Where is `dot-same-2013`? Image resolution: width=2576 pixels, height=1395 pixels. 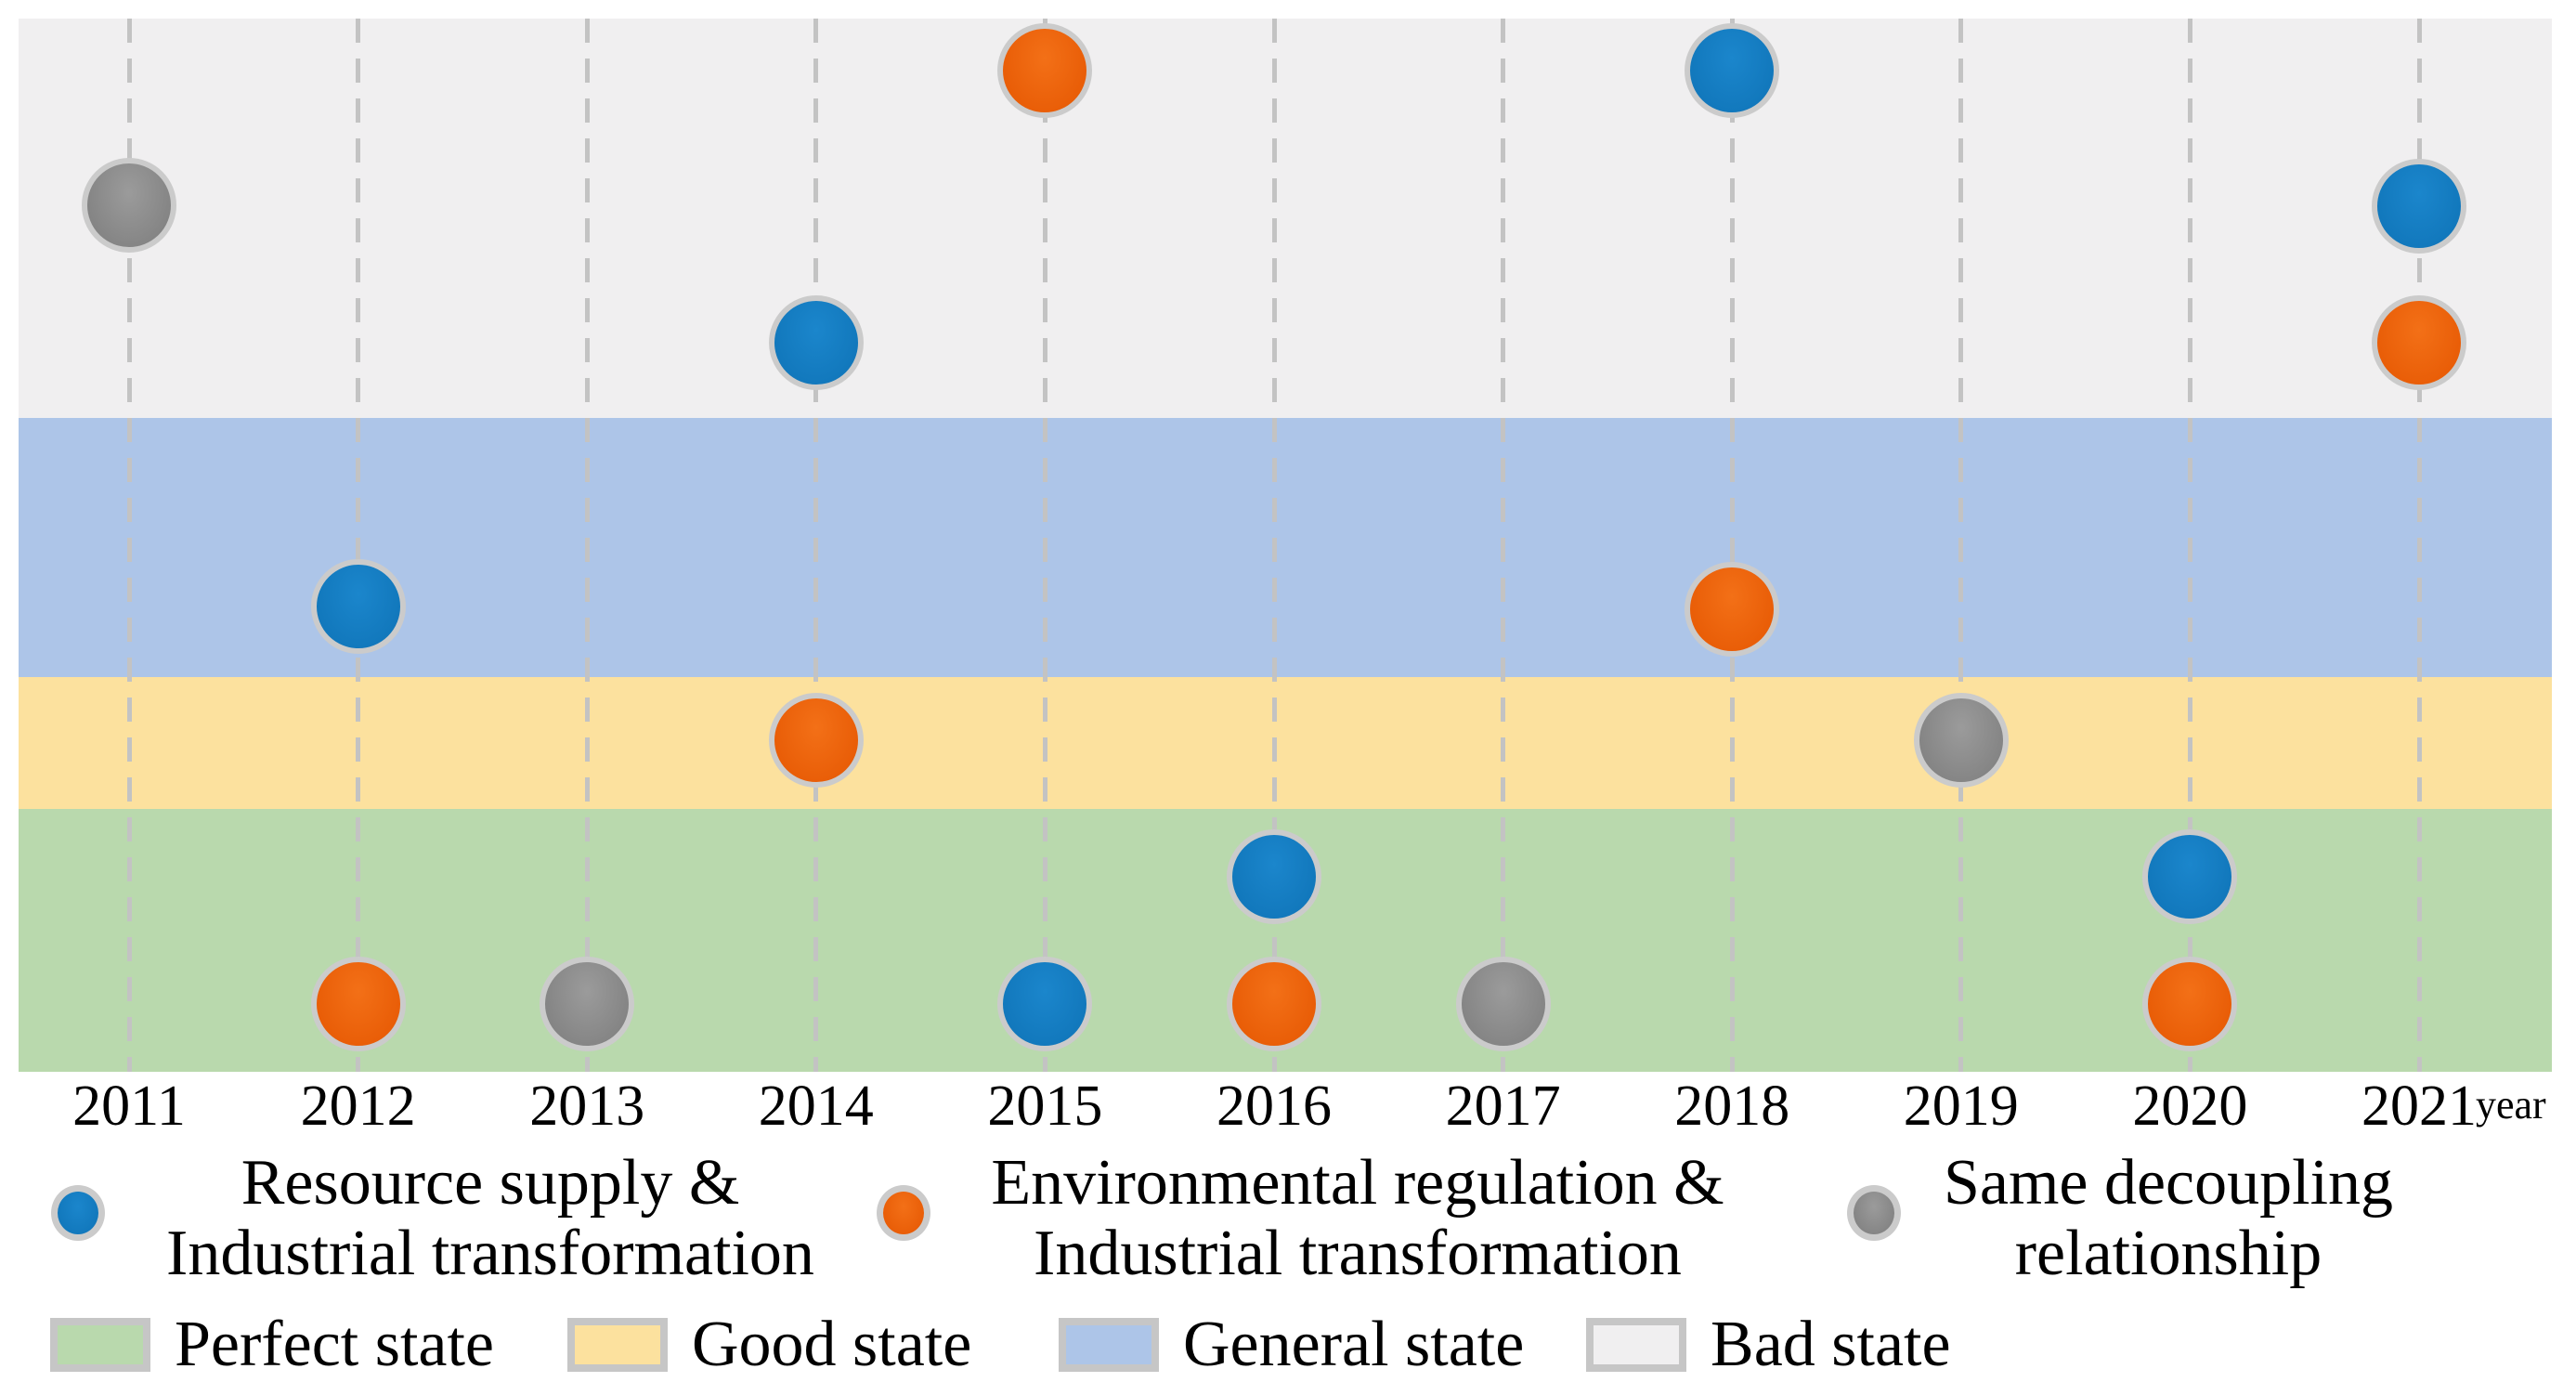
dot-same-2013 is located at coordinates (588, 1004).